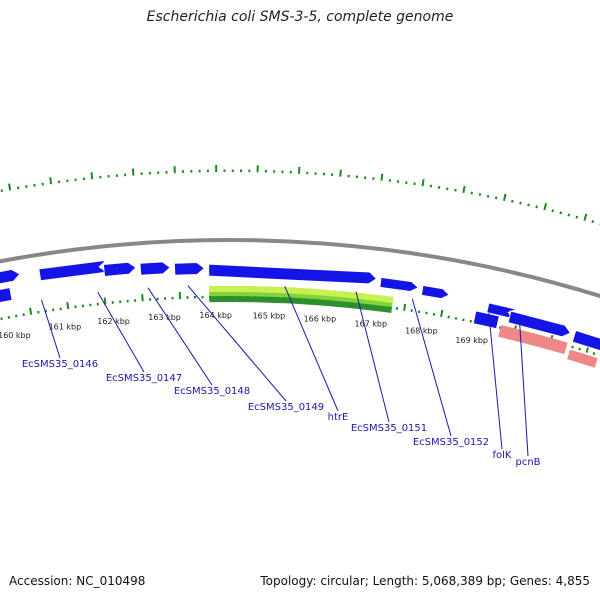  Describe the element at coordinates (269, 316) in the screenshot. I see `kbp-label: 165 kbp` at that location.